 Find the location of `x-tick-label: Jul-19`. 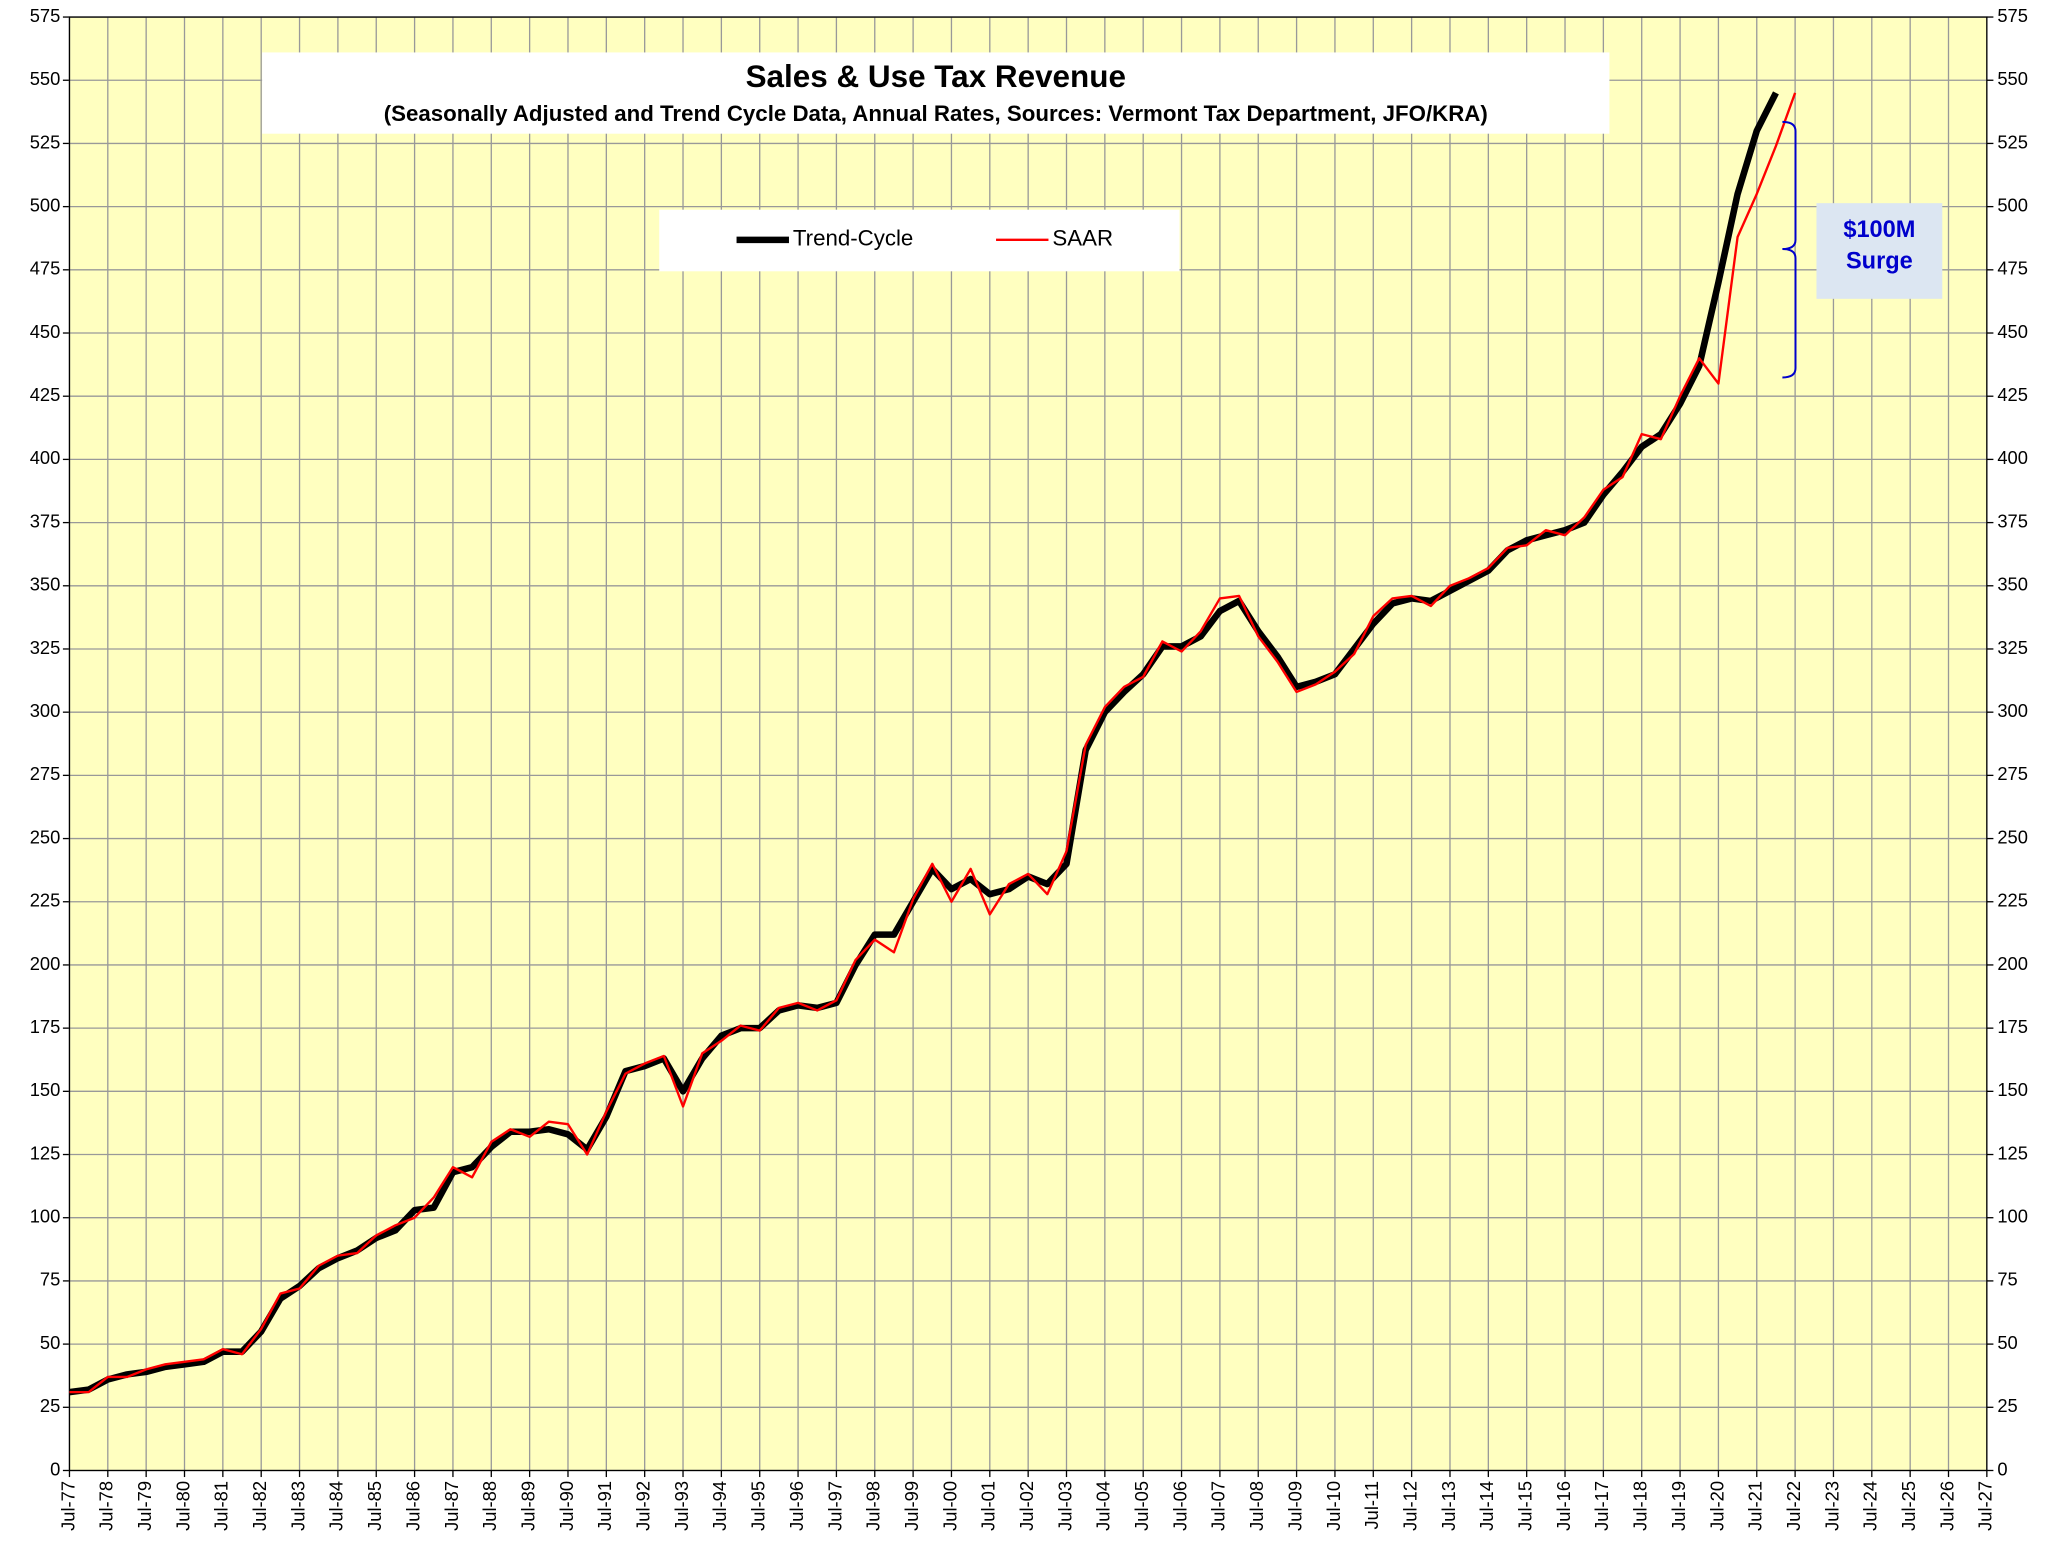

x-tick-label: Jul-19 is located at coordinates (1678, 1506).